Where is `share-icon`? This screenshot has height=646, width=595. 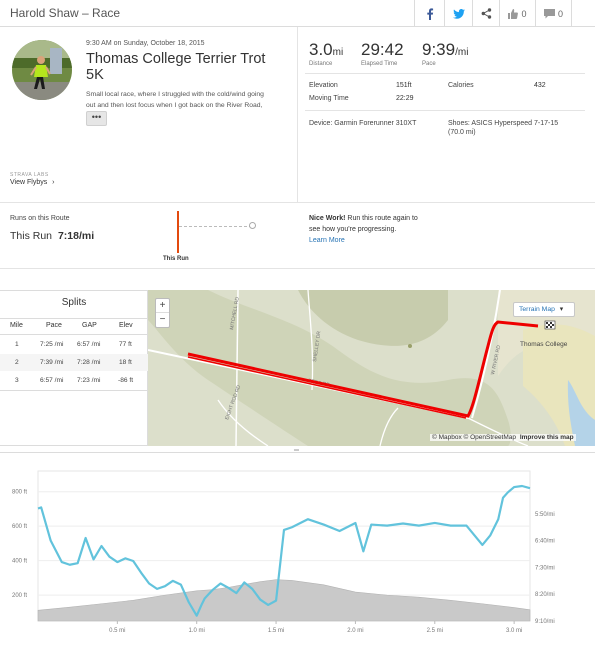 share-icon is located at coordinates (486, 13).